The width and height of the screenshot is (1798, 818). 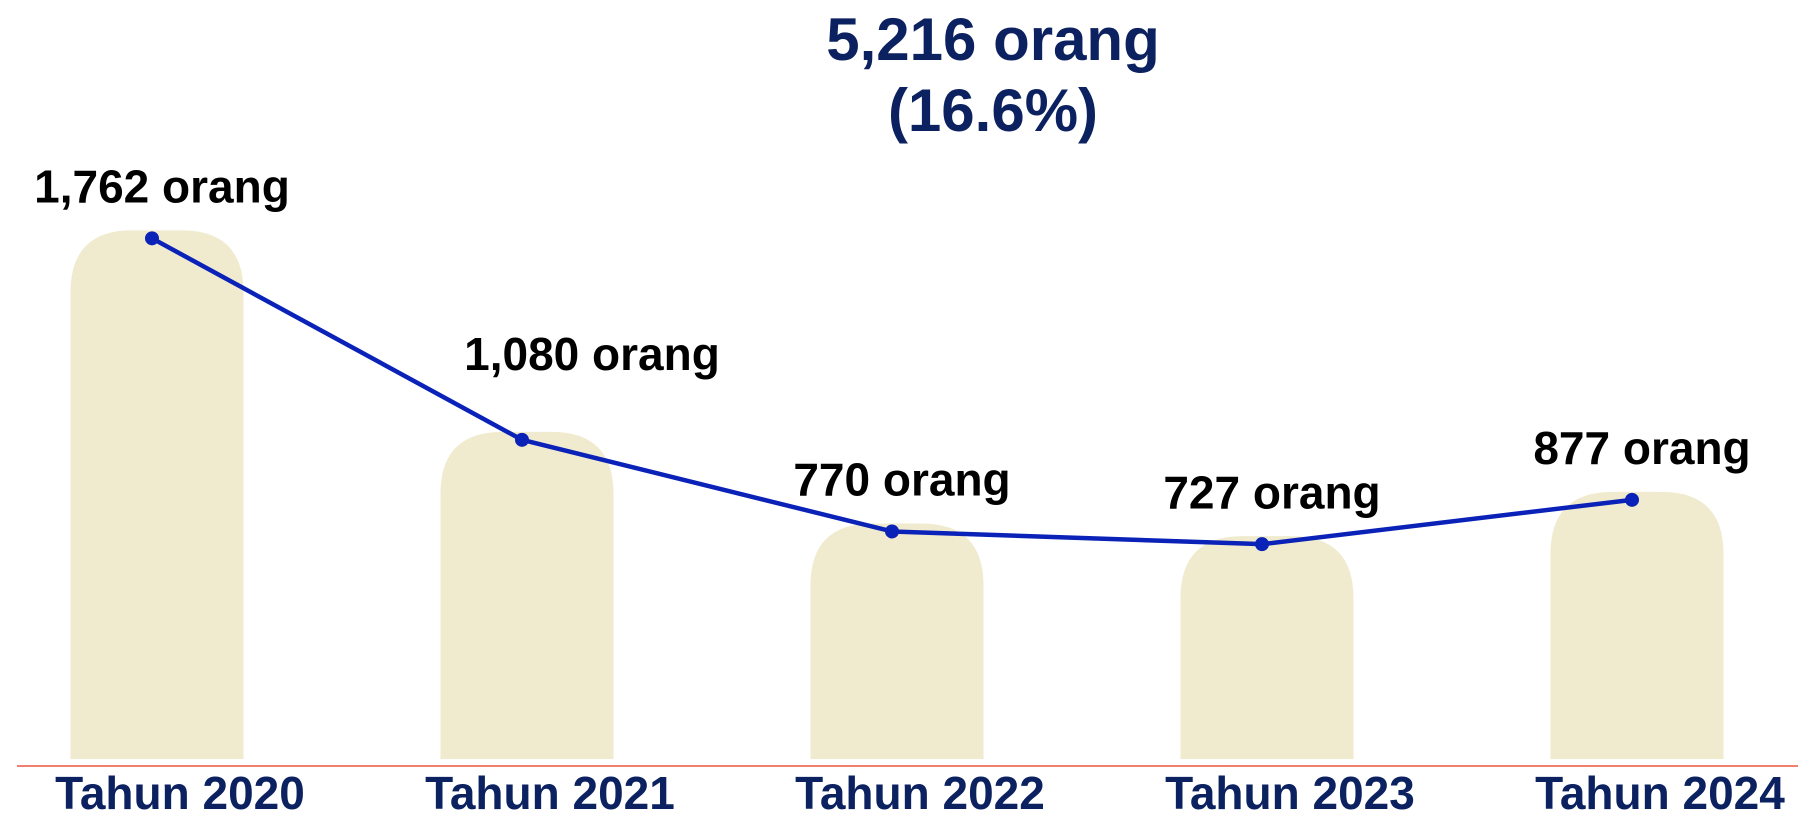 What do you see at coordinates (180, 792) in the screenshot?
I see `x-tick-label: Tahun 2020` at bounding box center [180, 792].